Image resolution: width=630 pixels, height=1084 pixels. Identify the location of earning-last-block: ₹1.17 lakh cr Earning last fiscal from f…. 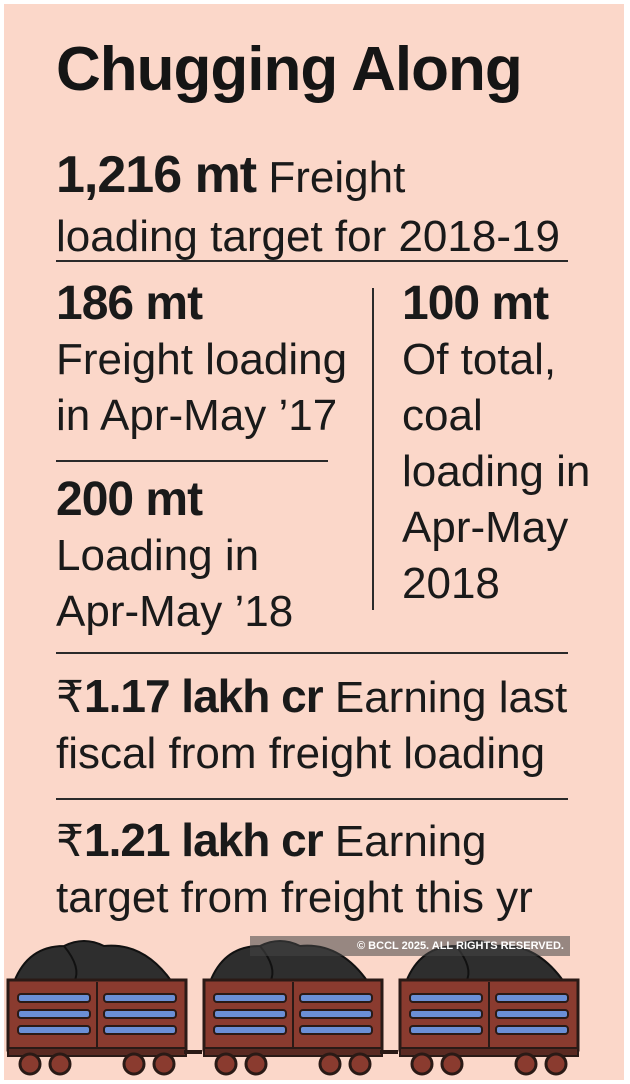
(311, 725).